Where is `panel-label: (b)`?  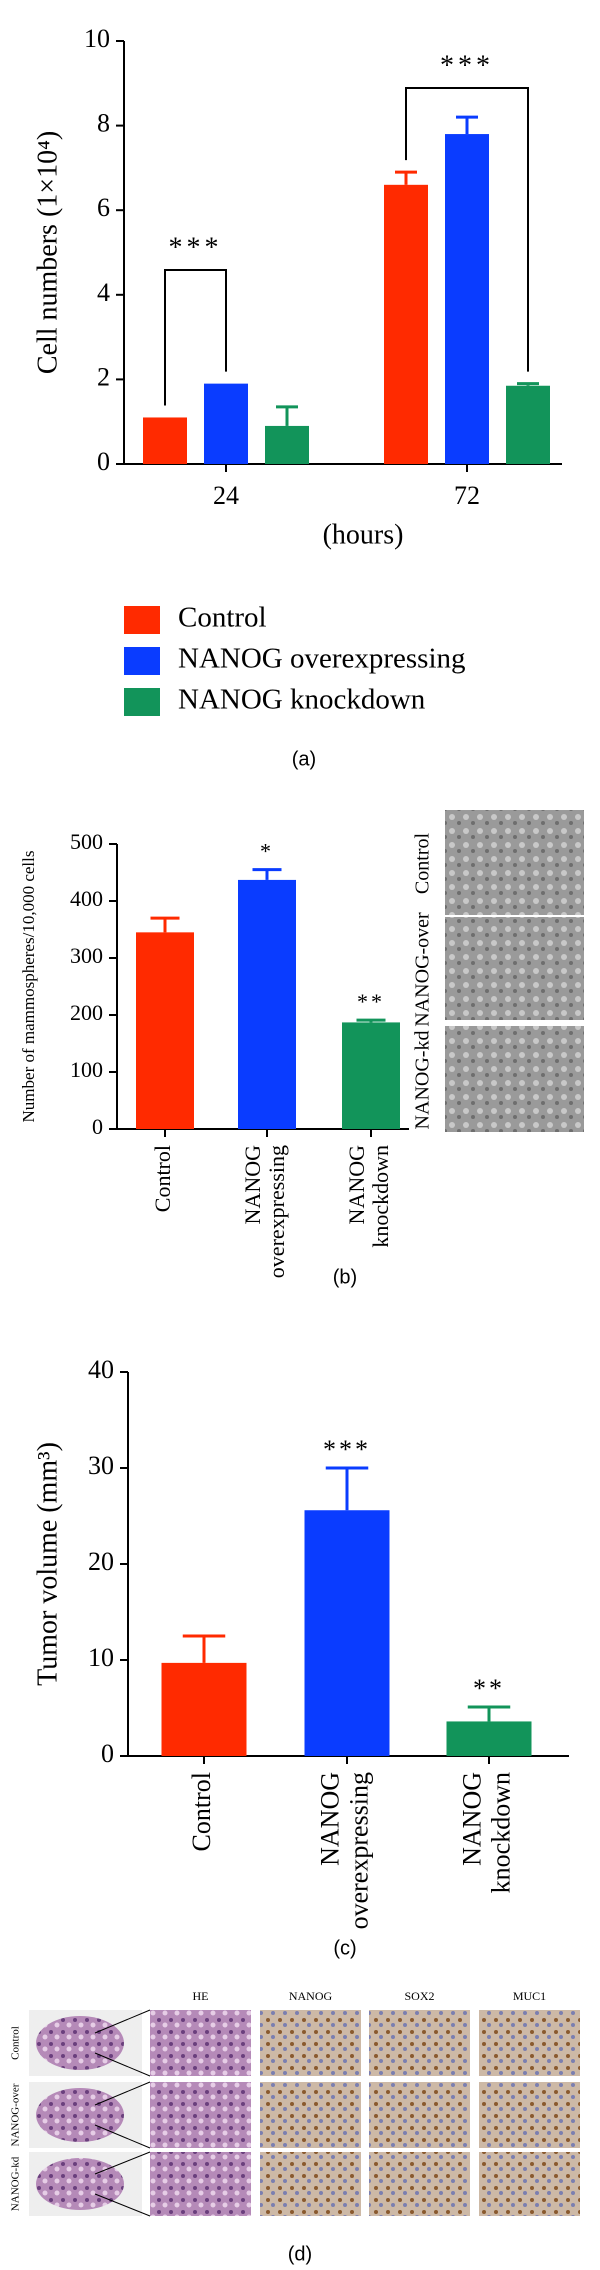
panel-label: (b) is located at coordinates (345, 1277).